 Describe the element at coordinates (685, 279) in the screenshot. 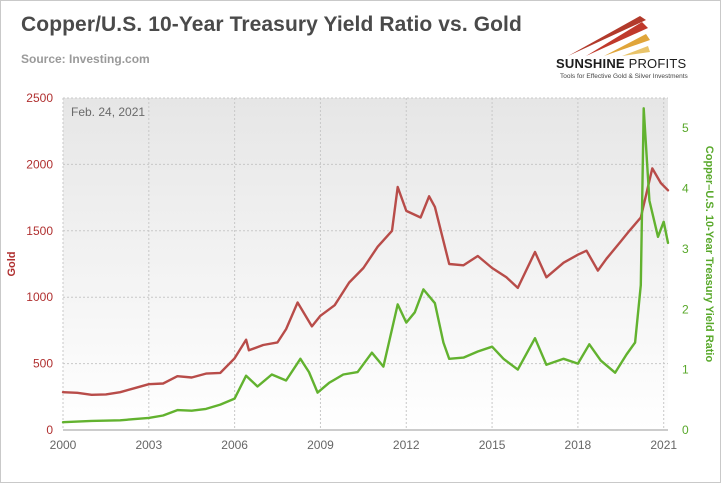

I see `right-axis: 0 1 2 3 4 5` at that location.